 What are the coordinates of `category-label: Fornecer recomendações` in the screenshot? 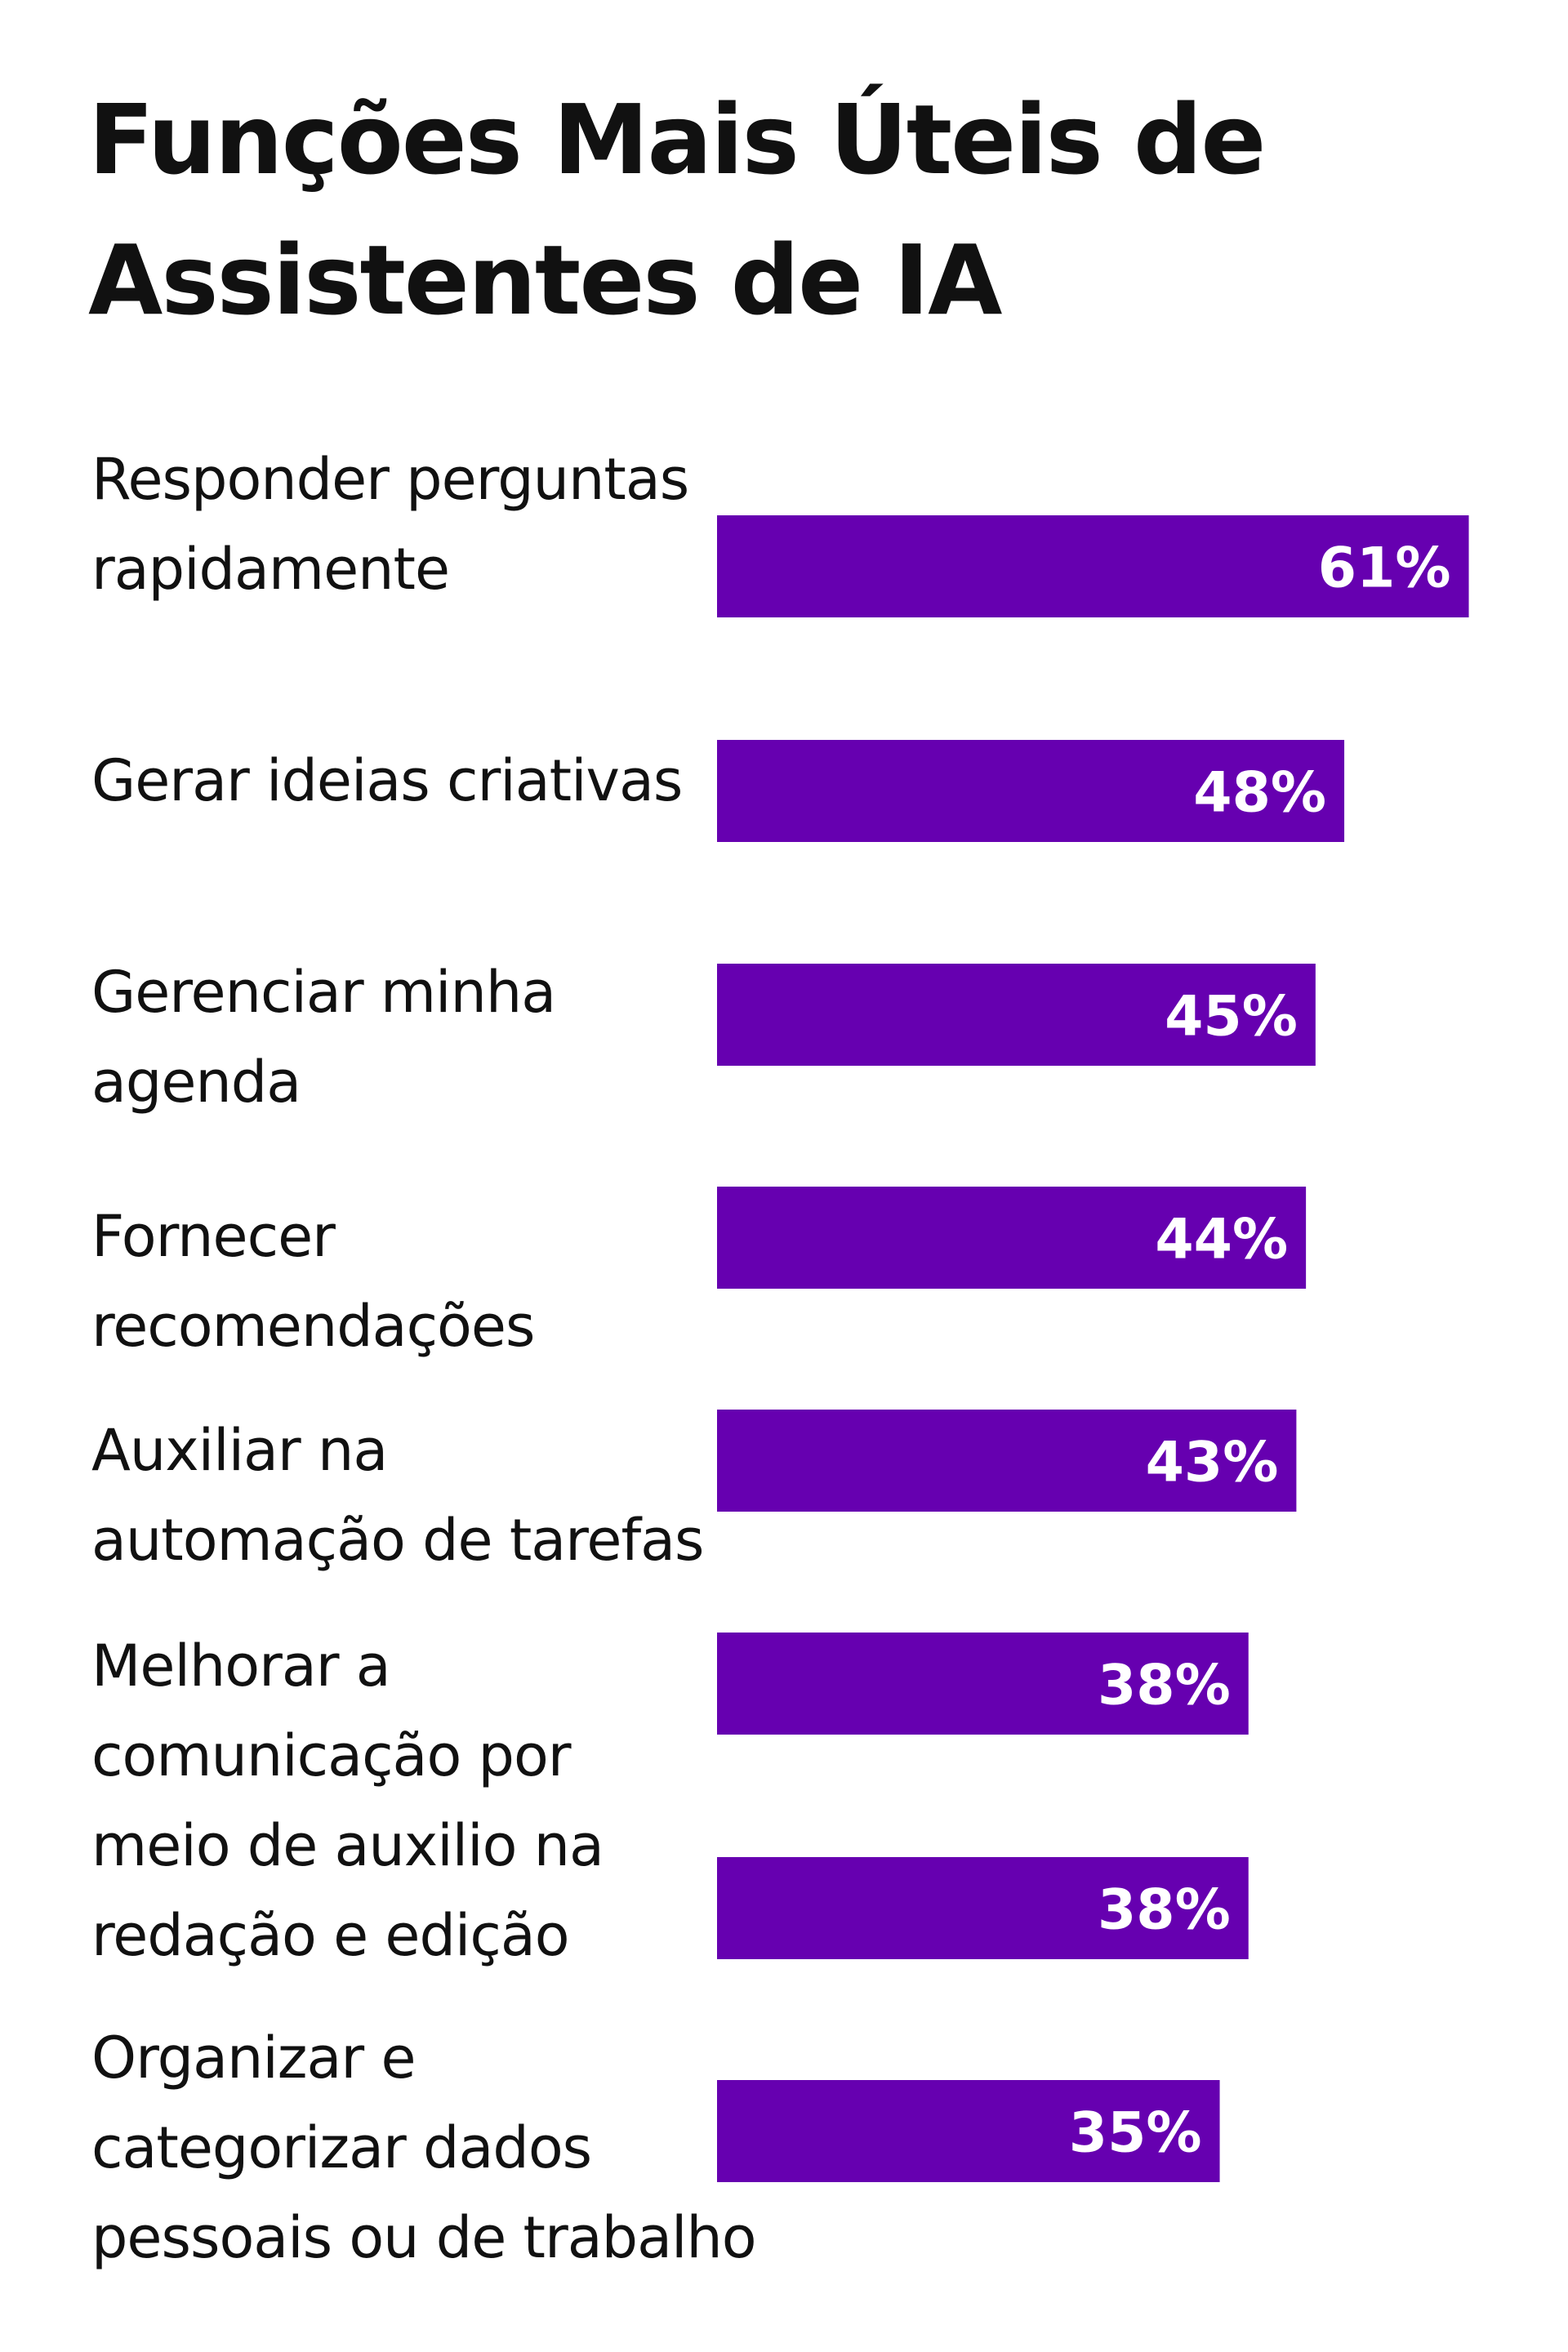 It's located at (313, 1281).